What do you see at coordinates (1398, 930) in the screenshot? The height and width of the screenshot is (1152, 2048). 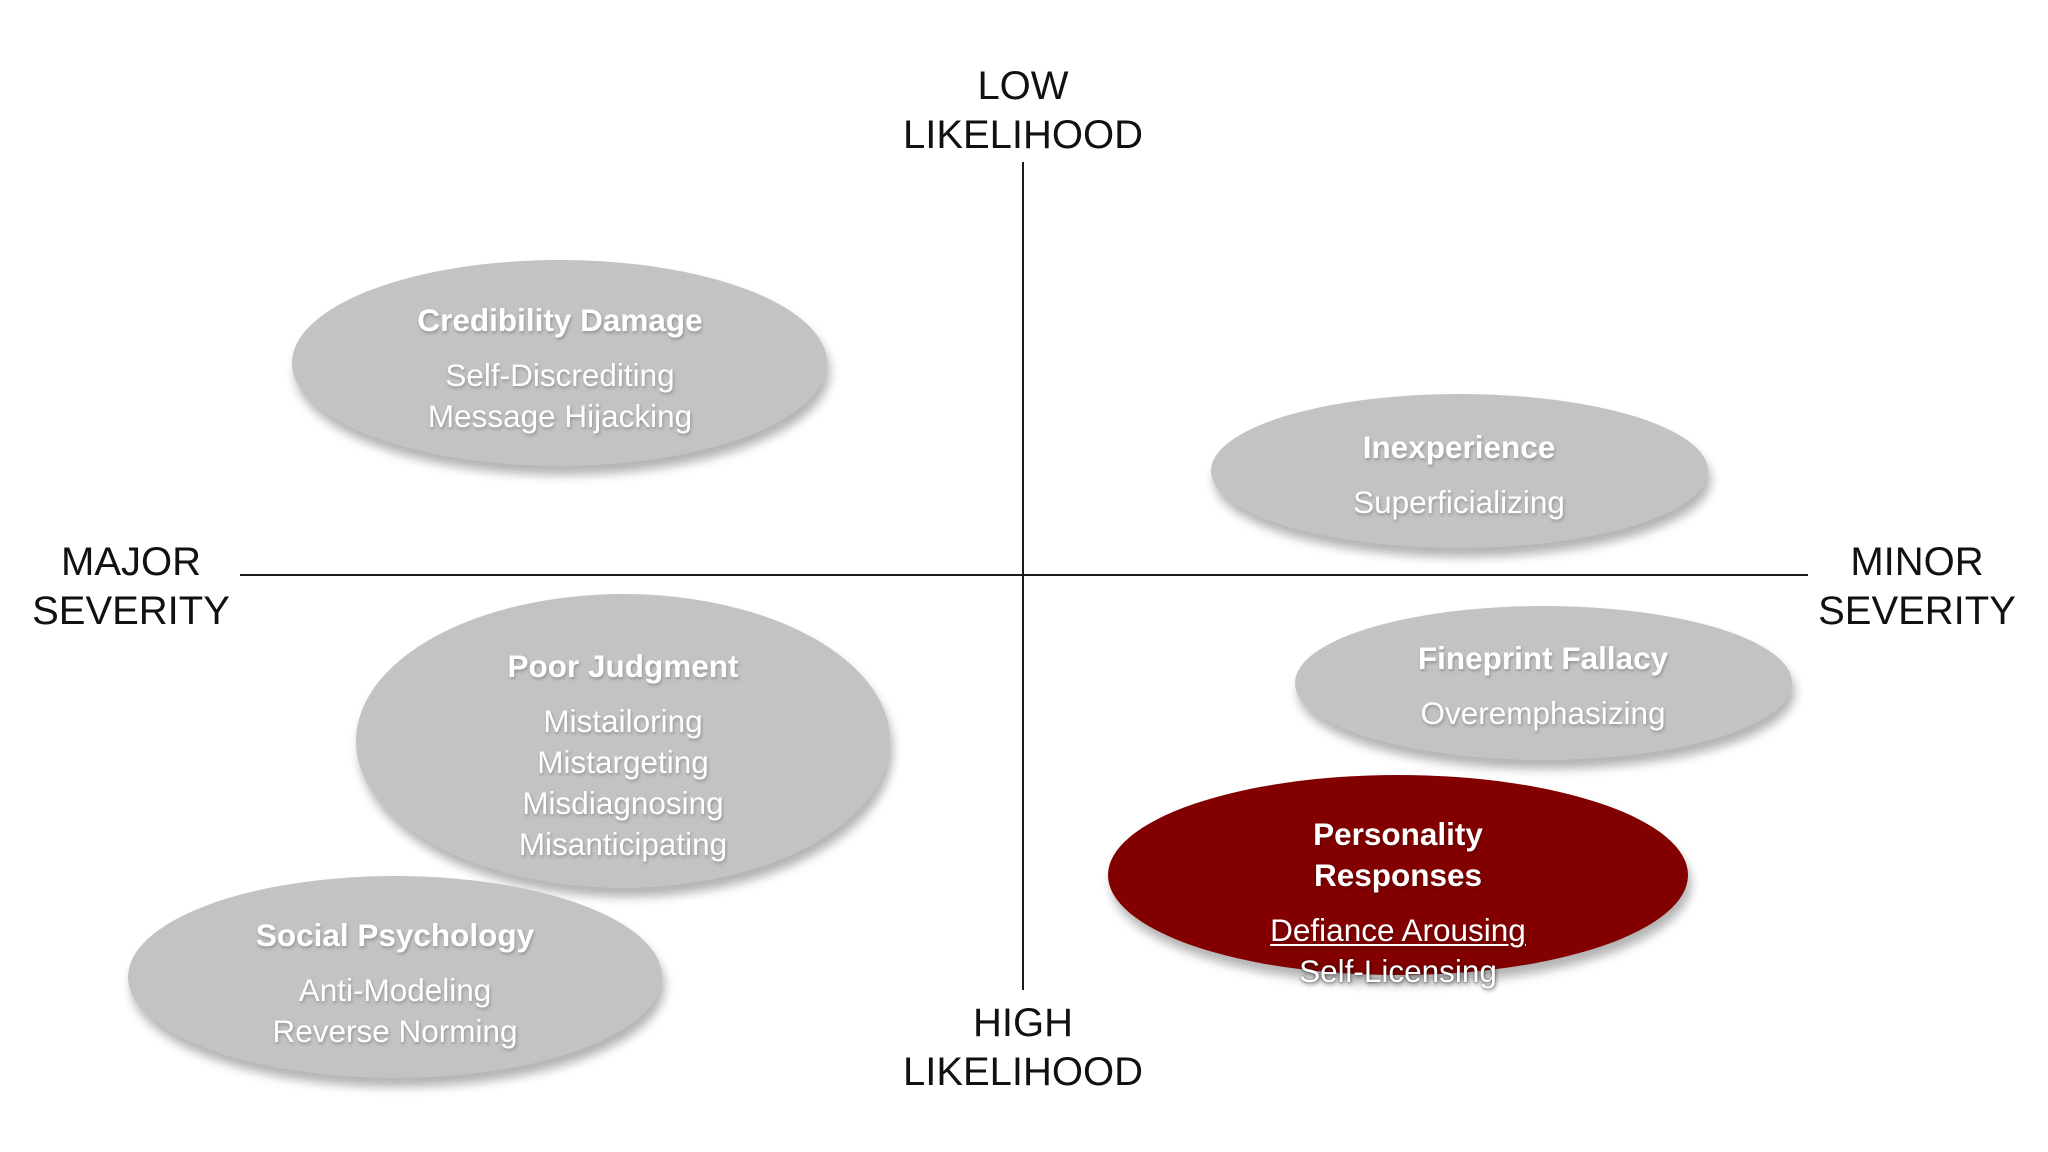 I see `group-item: Defiance Arousing` at bounding box center [1398, 930].